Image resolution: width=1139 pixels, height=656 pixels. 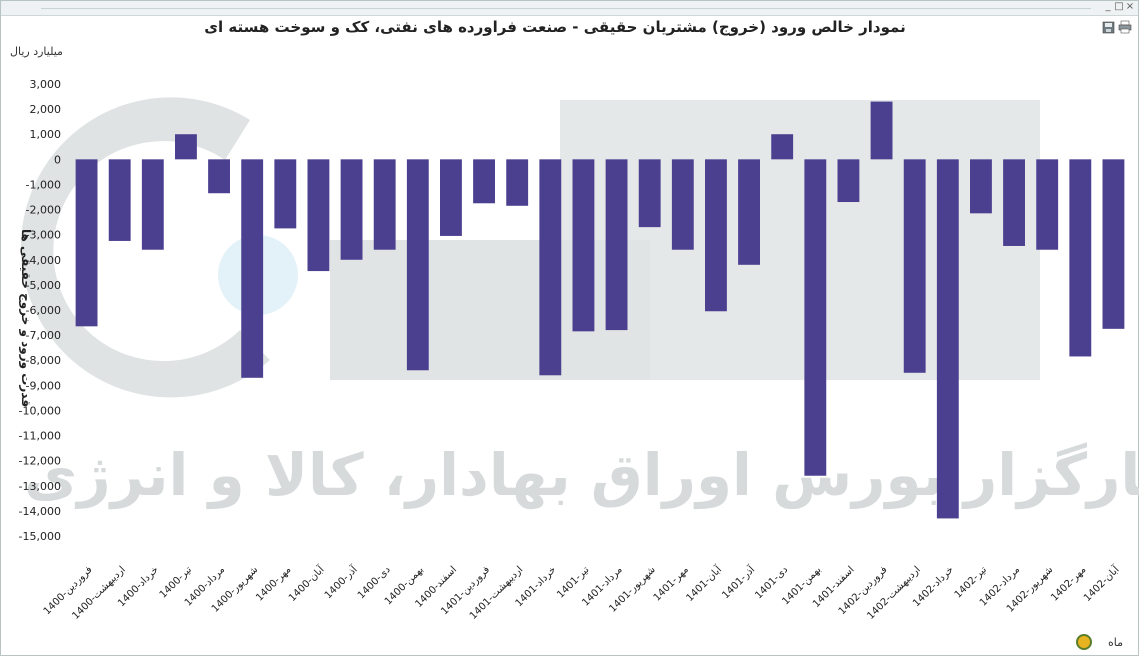 I want to click on x-tick-label: 1400-آبان, so click(x=307, y=583).